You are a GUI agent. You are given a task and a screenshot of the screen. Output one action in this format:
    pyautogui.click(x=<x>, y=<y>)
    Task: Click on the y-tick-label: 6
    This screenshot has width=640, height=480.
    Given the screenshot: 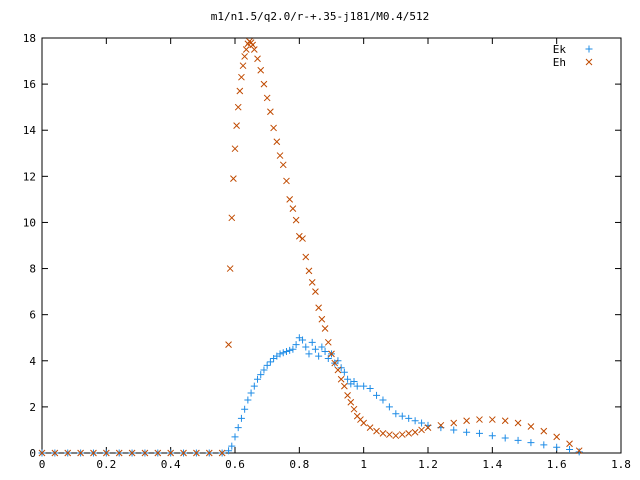 What is the action you would take?
    pyautogui.click(x=32, y=315)
    